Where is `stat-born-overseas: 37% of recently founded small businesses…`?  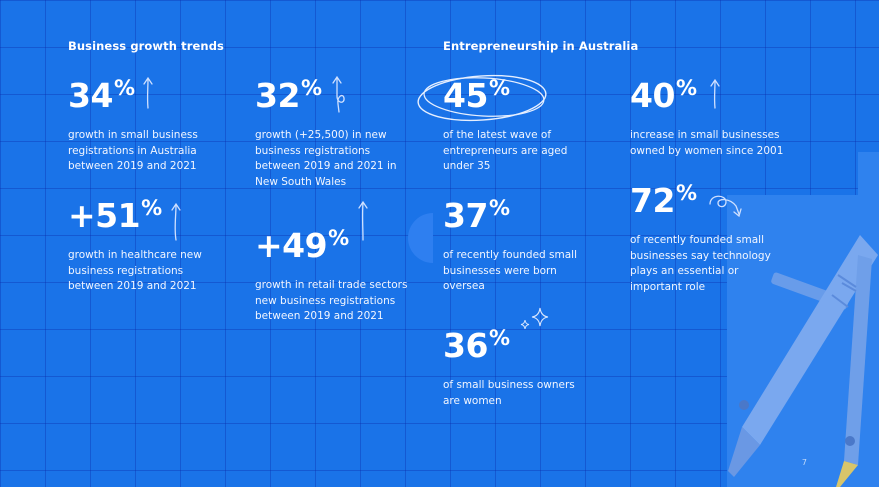
stat-born-overseas: 37% of recently founded small businesses… is located at coordinates (518, 245).